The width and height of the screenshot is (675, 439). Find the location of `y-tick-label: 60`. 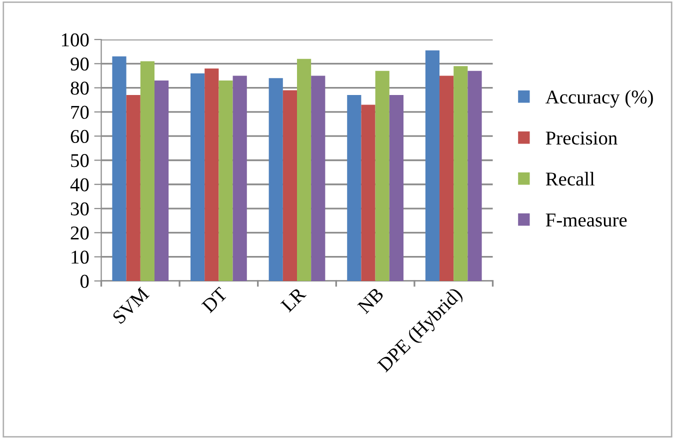

y-tick-label: 60 is located at coordinates (79, 137).